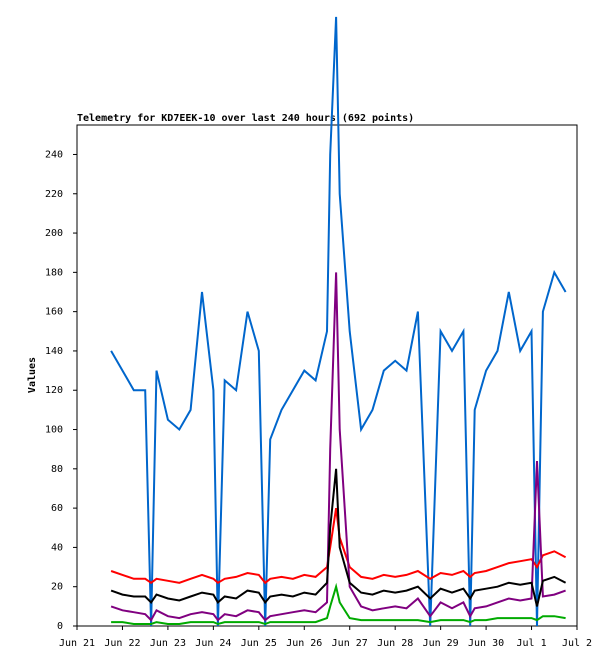 Image resolution: width=615 pixels, height=666 pixels. What do you see at coordinates (54, 272) in the screenshot?
I see `y-tick-label: 180` at bounding box center [54, 272].